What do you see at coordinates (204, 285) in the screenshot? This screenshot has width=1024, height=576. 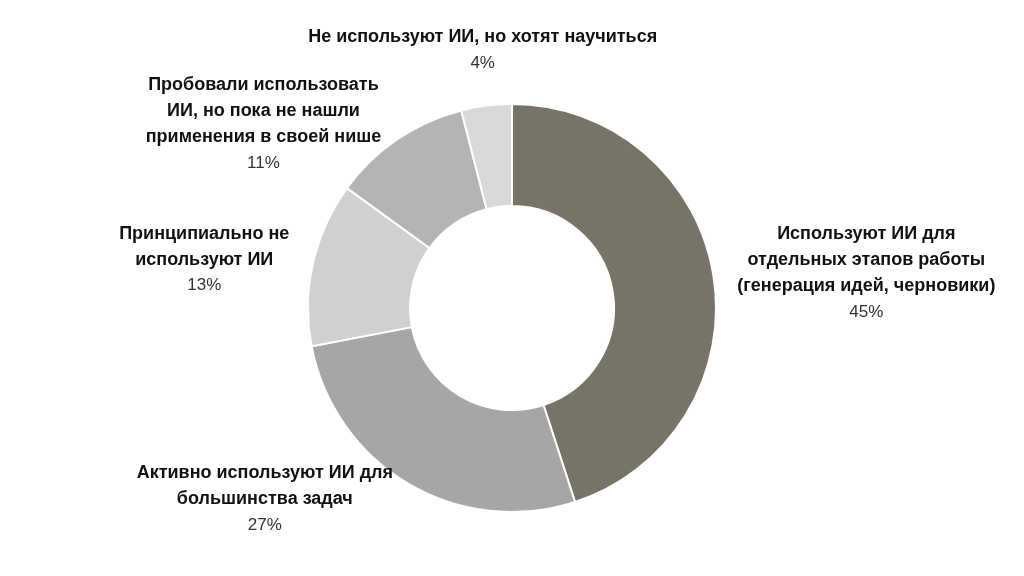 I see `data-label: 13%` at bounding box center [204, 285].